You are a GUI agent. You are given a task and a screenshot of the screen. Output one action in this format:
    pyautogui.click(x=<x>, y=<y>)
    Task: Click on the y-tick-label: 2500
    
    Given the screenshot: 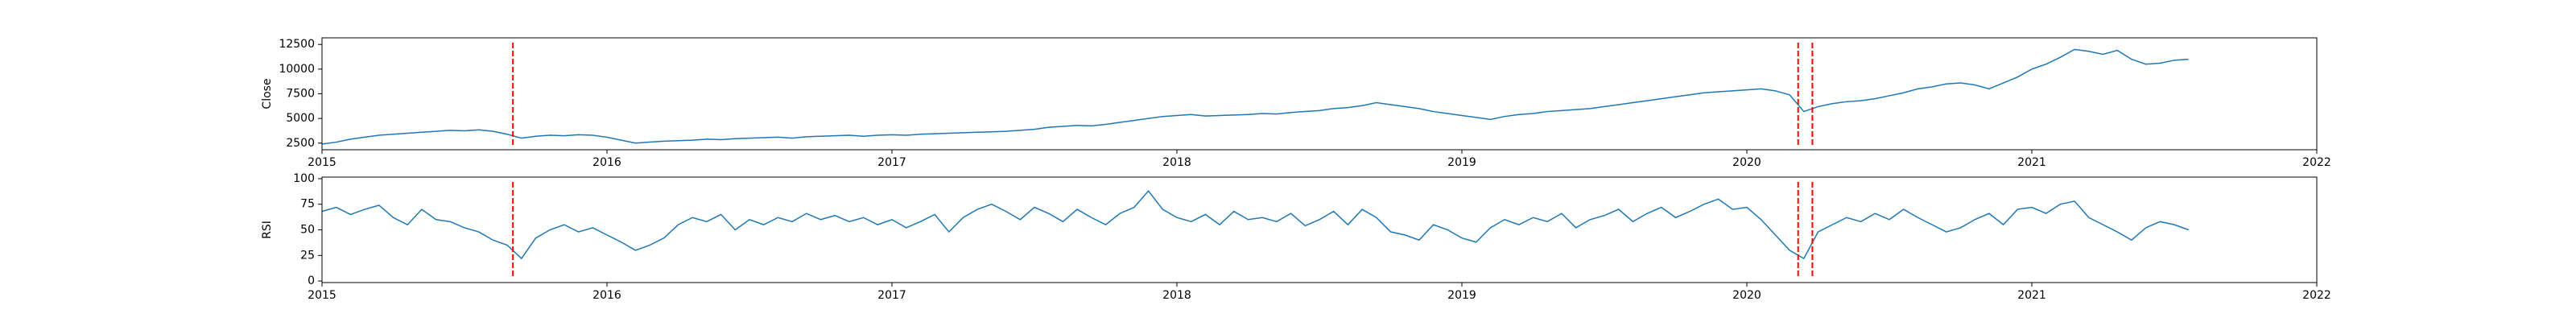 What is the action you would take?
    pyautogui.click(x=300, y=143)
    